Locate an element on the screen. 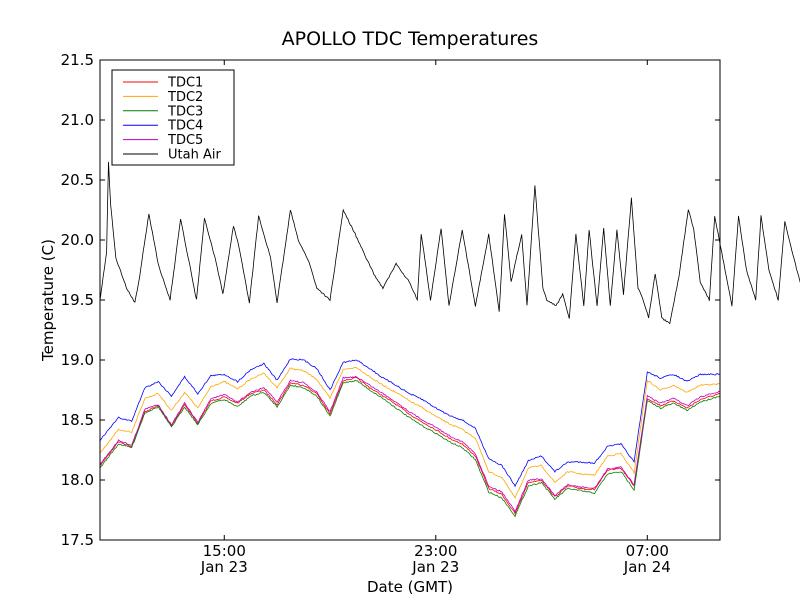 The height and width of the screenshot is (600, 800). y-tick-label: 21.0 is located at coordinates (77, 120).